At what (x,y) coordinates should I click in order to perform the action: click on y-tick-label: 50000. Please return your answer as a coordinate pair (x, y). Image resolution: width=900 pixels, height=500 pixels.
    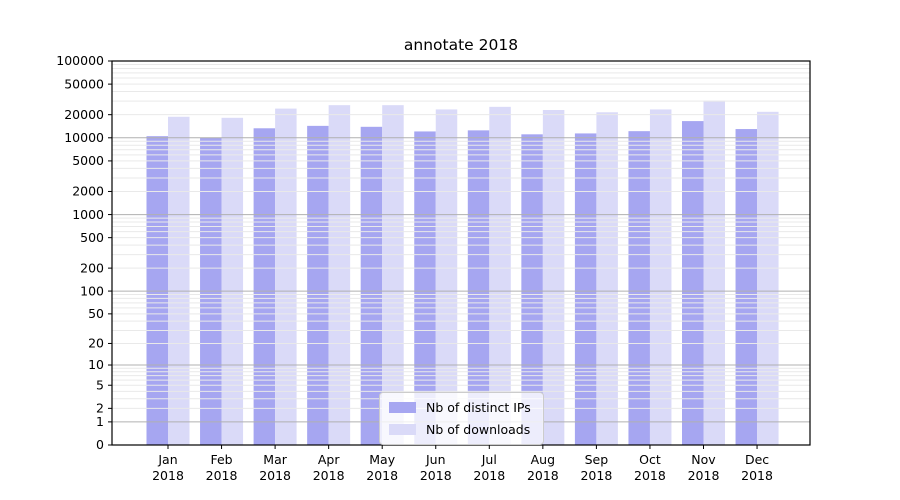
    Looking at the image, I should click on (84, 83).